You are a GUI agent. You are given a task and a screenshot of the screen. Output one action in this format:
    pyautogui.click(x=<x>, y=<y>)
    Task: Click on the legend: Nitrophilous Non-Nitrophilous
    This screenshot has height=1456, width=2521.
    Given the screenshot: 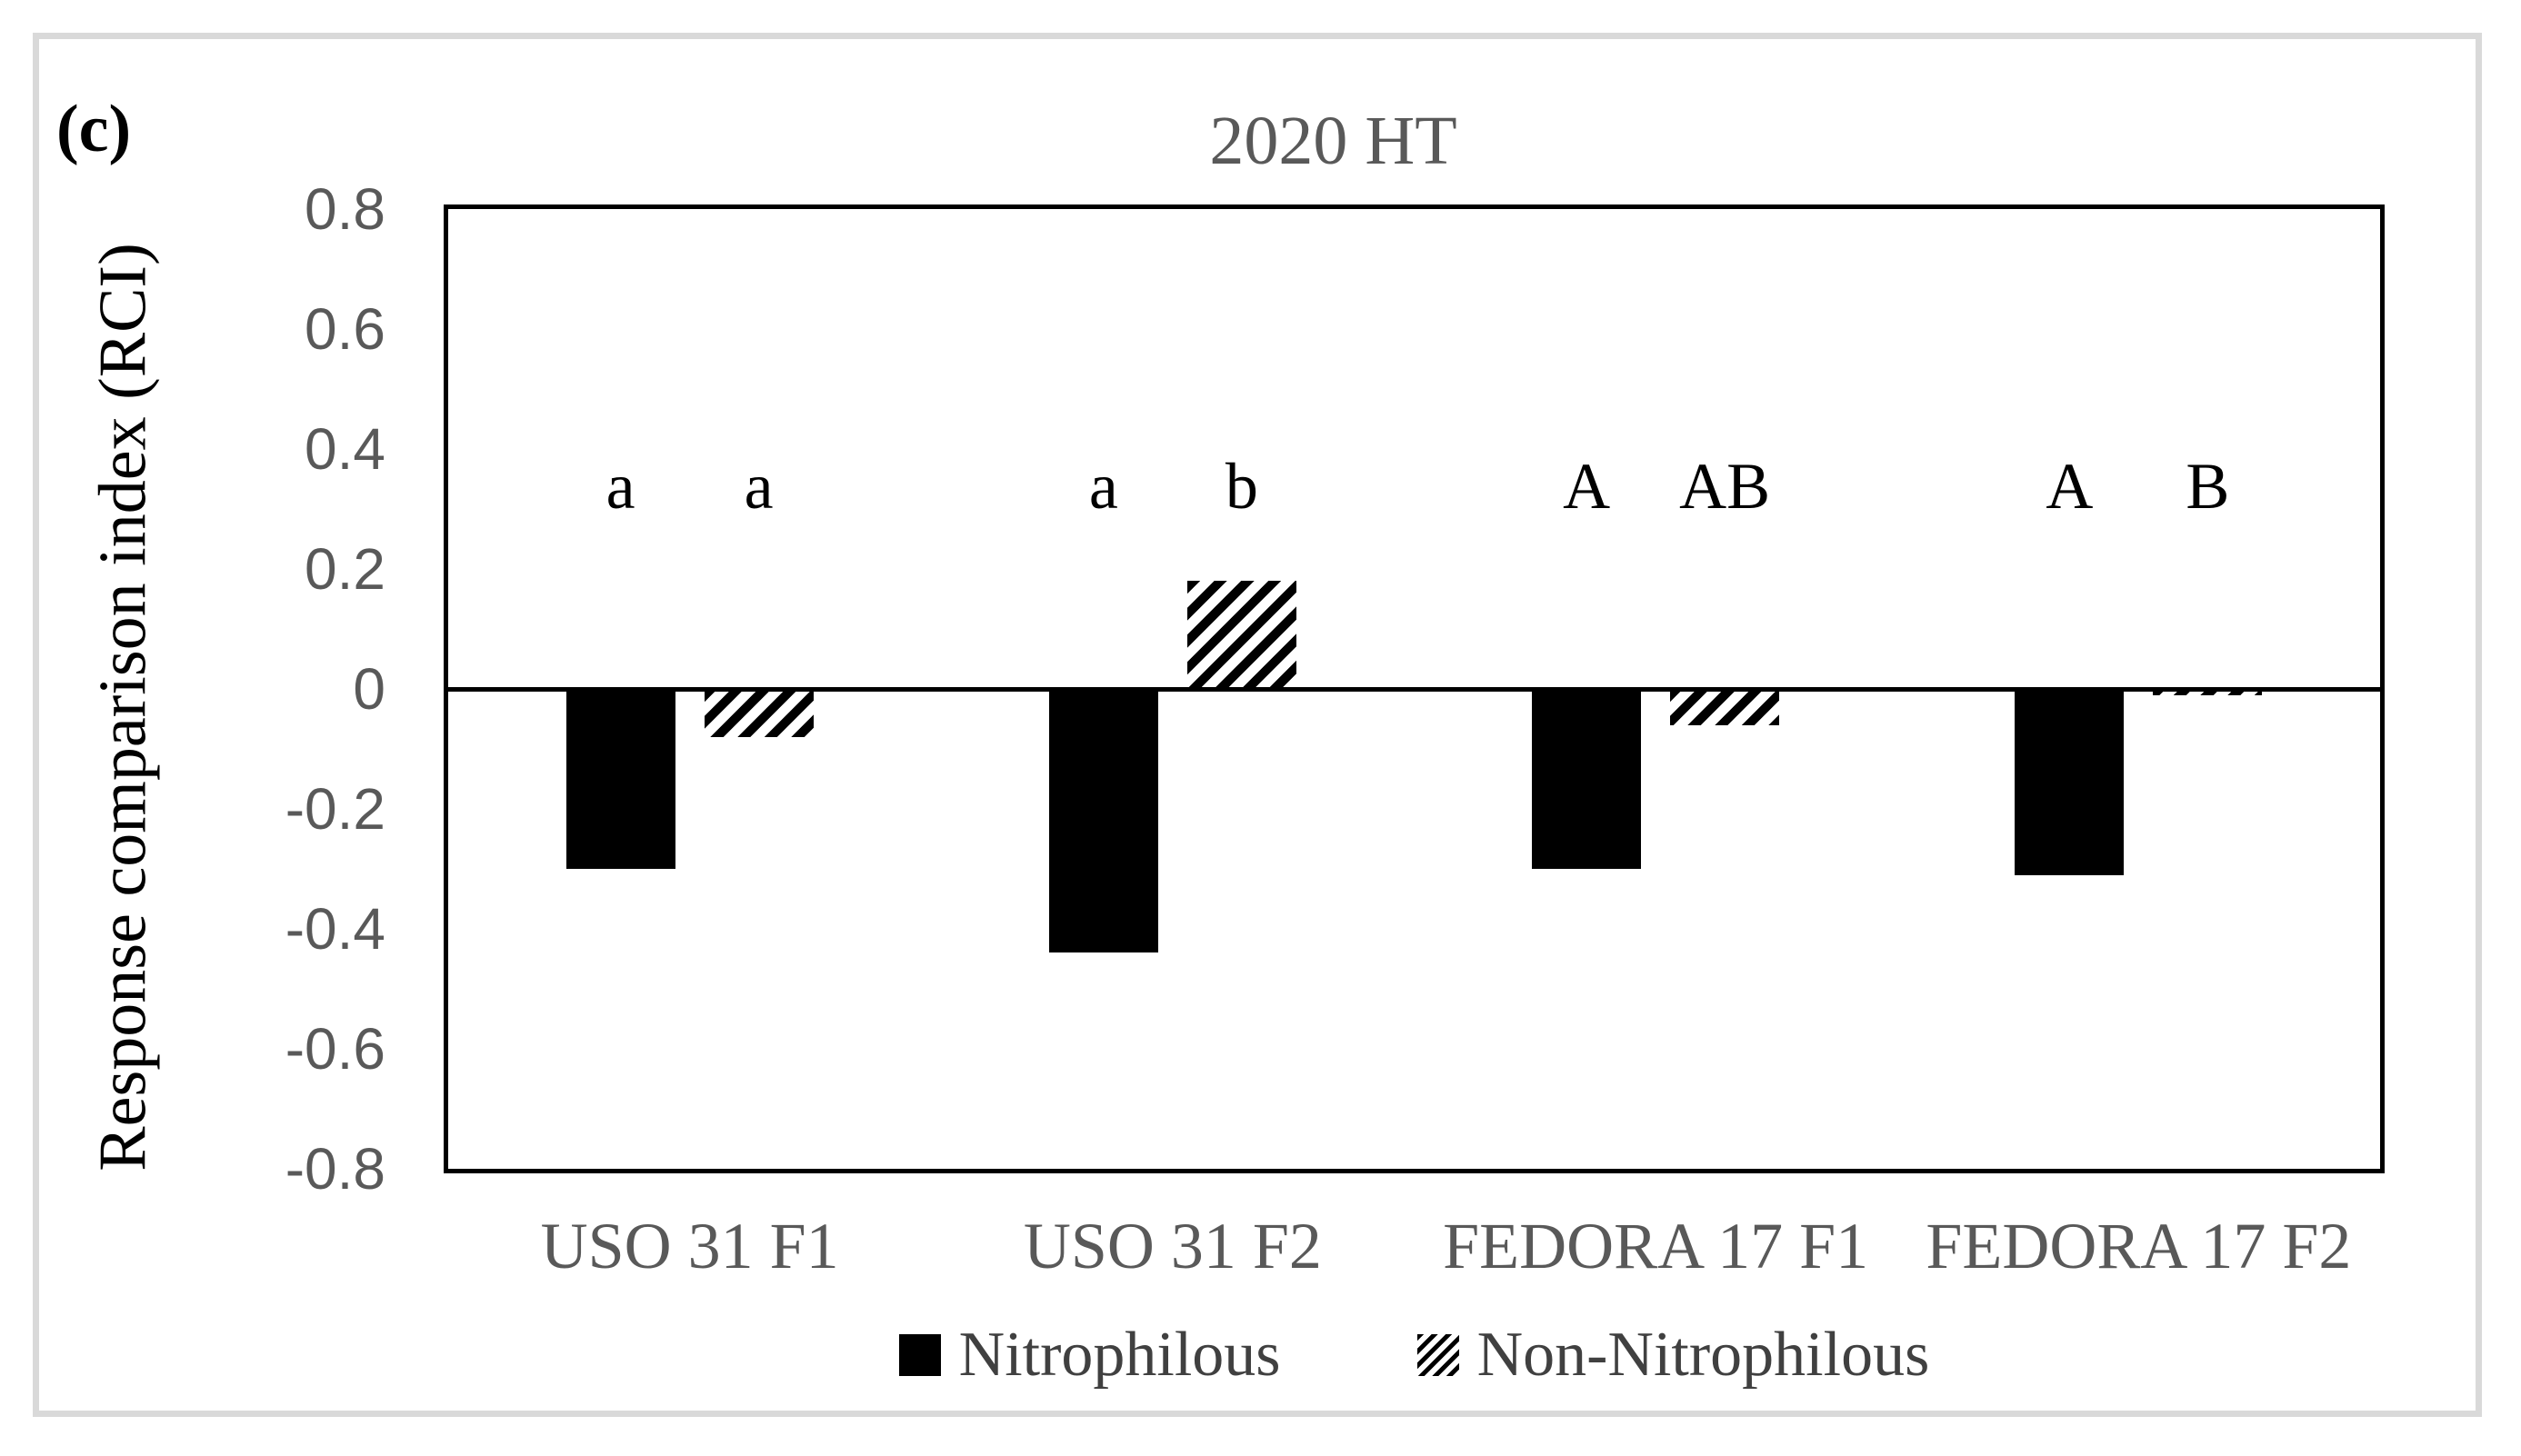 What is the action you would take?
    pyautogui.click(x=1414, y=1355)
    